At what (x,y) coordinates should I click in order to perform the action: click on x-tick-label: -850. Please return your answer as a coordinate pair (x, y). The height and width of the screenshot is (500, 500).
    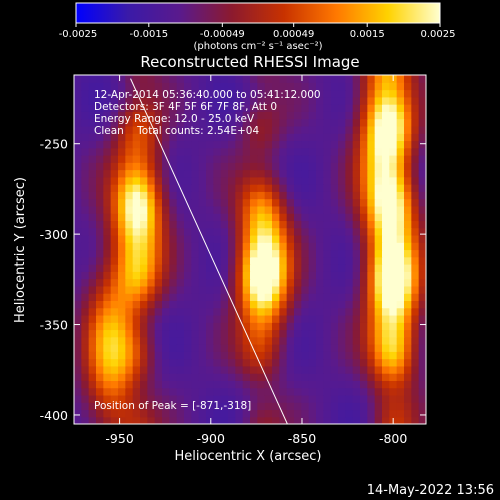
    Looking at the image, I should click on (302, 438).